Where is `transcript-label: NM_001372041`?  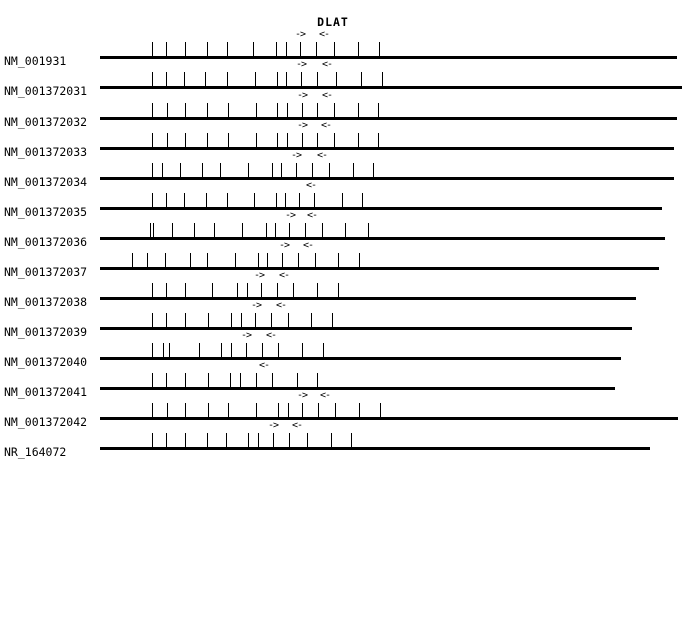 transcript-label: NM_001372041 is located at coordinates (46, 392).